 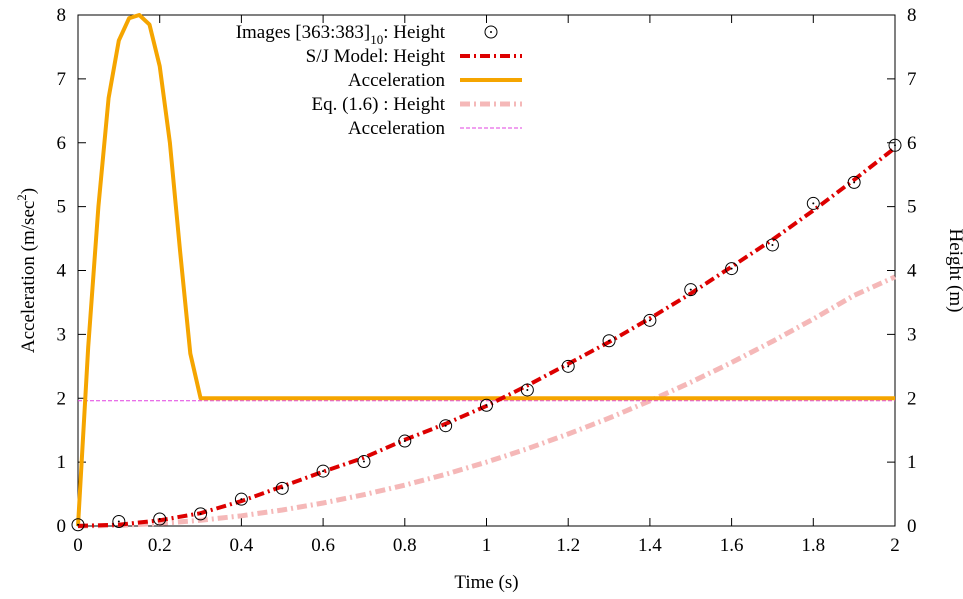 What do you see at coordinates (895, 545) in the screenshot?
I see `x-tick-label: 2` at bounding box center [895, 545].